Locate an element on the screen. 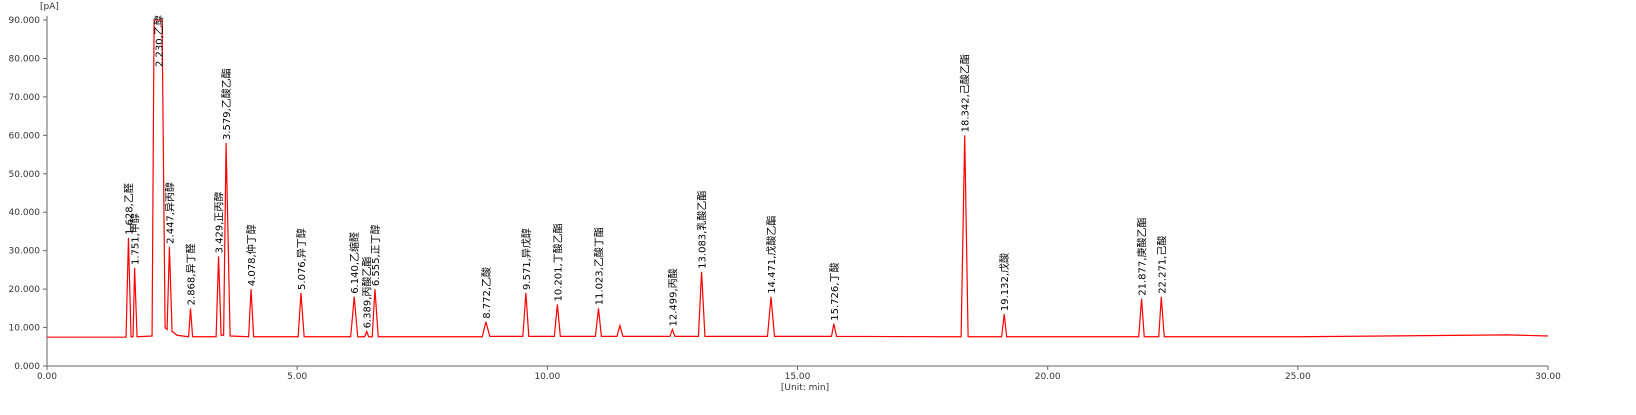 This screenshot has width=1636, height=415. peak-label: 2.230,乙醇 is located at coordinates (159, 41).